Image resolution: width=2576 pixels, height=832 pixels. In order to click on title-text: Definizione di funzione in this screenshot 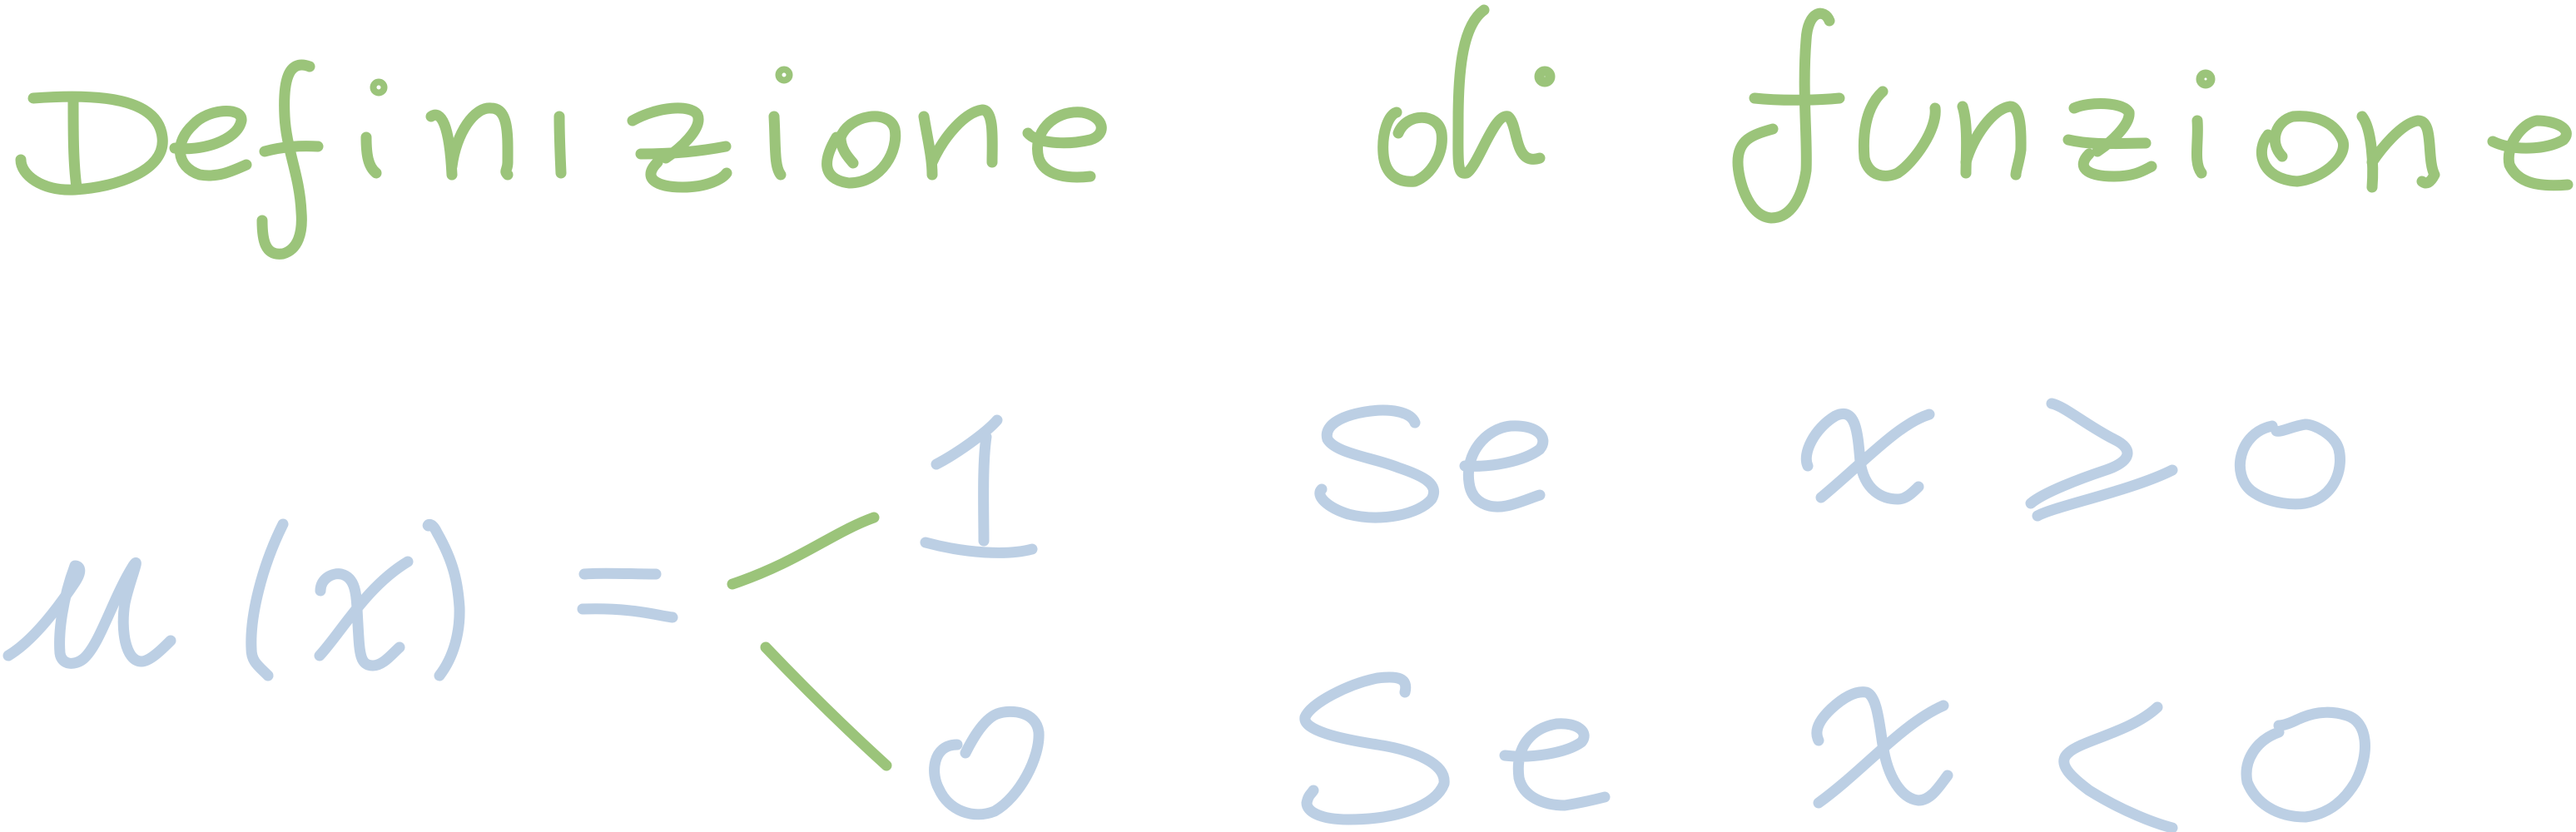, I will do `click(597, 133)`.